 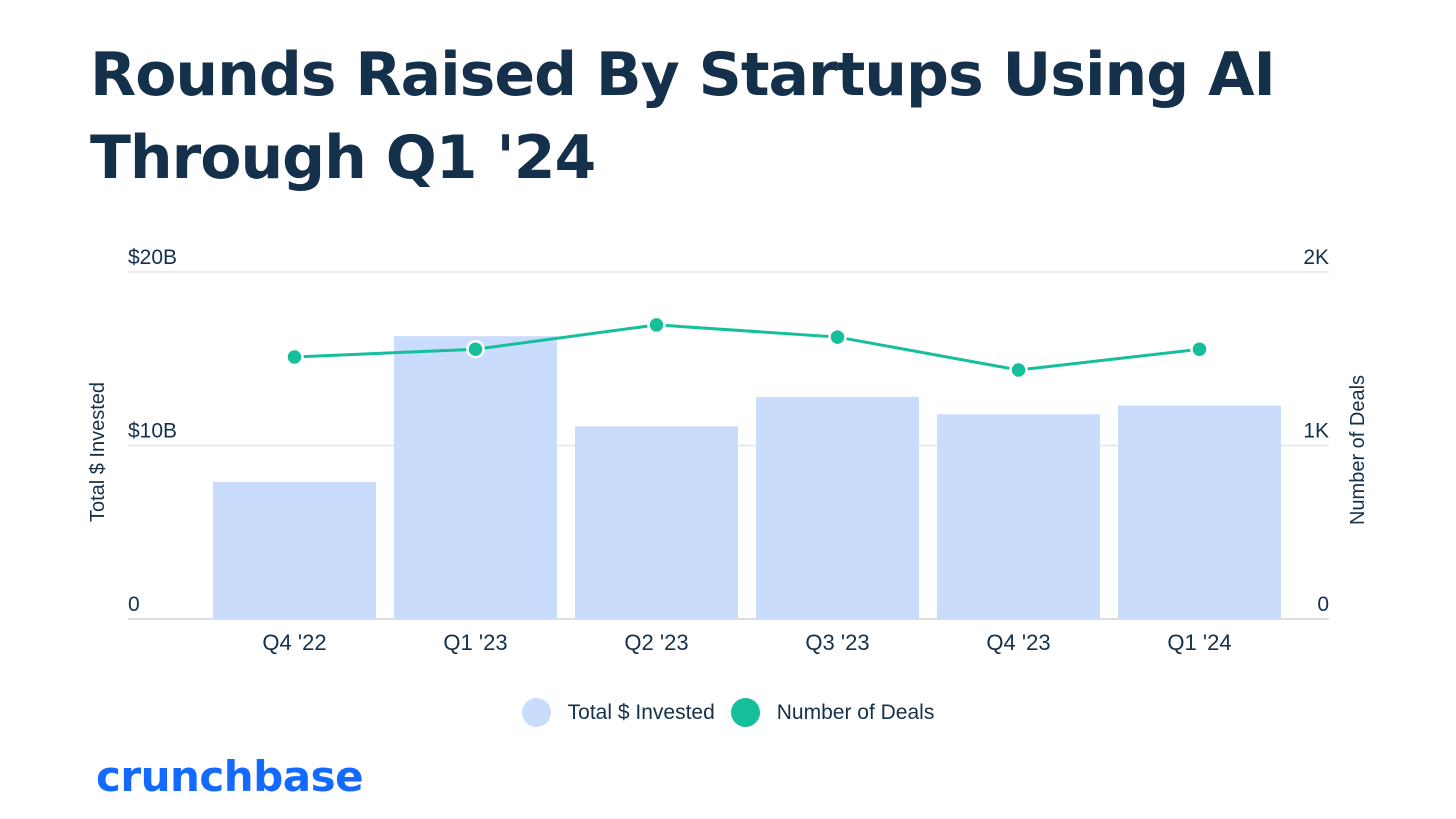 I want to click on x-tick-label: Q4 '22, so click(x=294, y=642).